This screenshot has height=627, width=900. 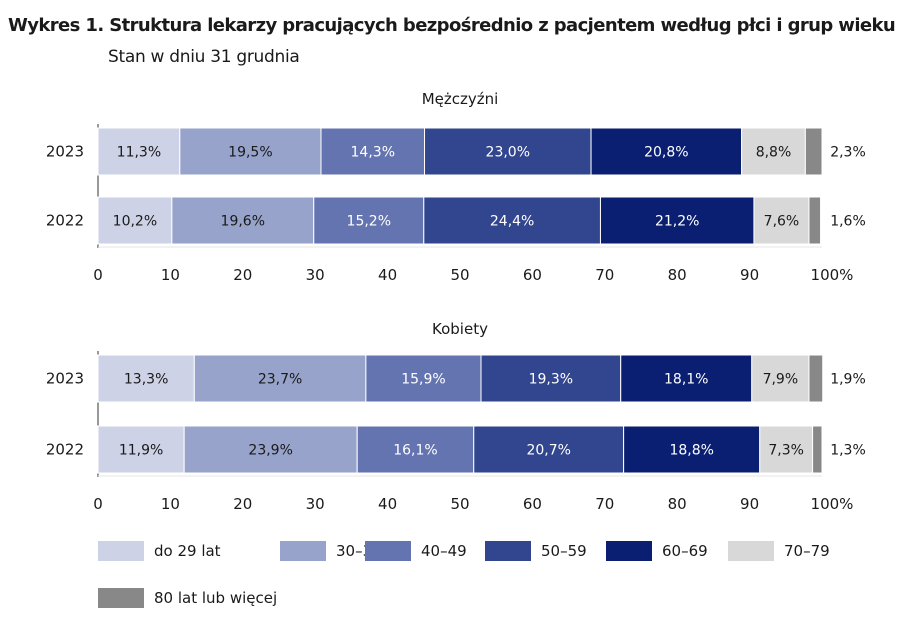 I want to click on data-label: 23,7%, so click(x=280, y=380).